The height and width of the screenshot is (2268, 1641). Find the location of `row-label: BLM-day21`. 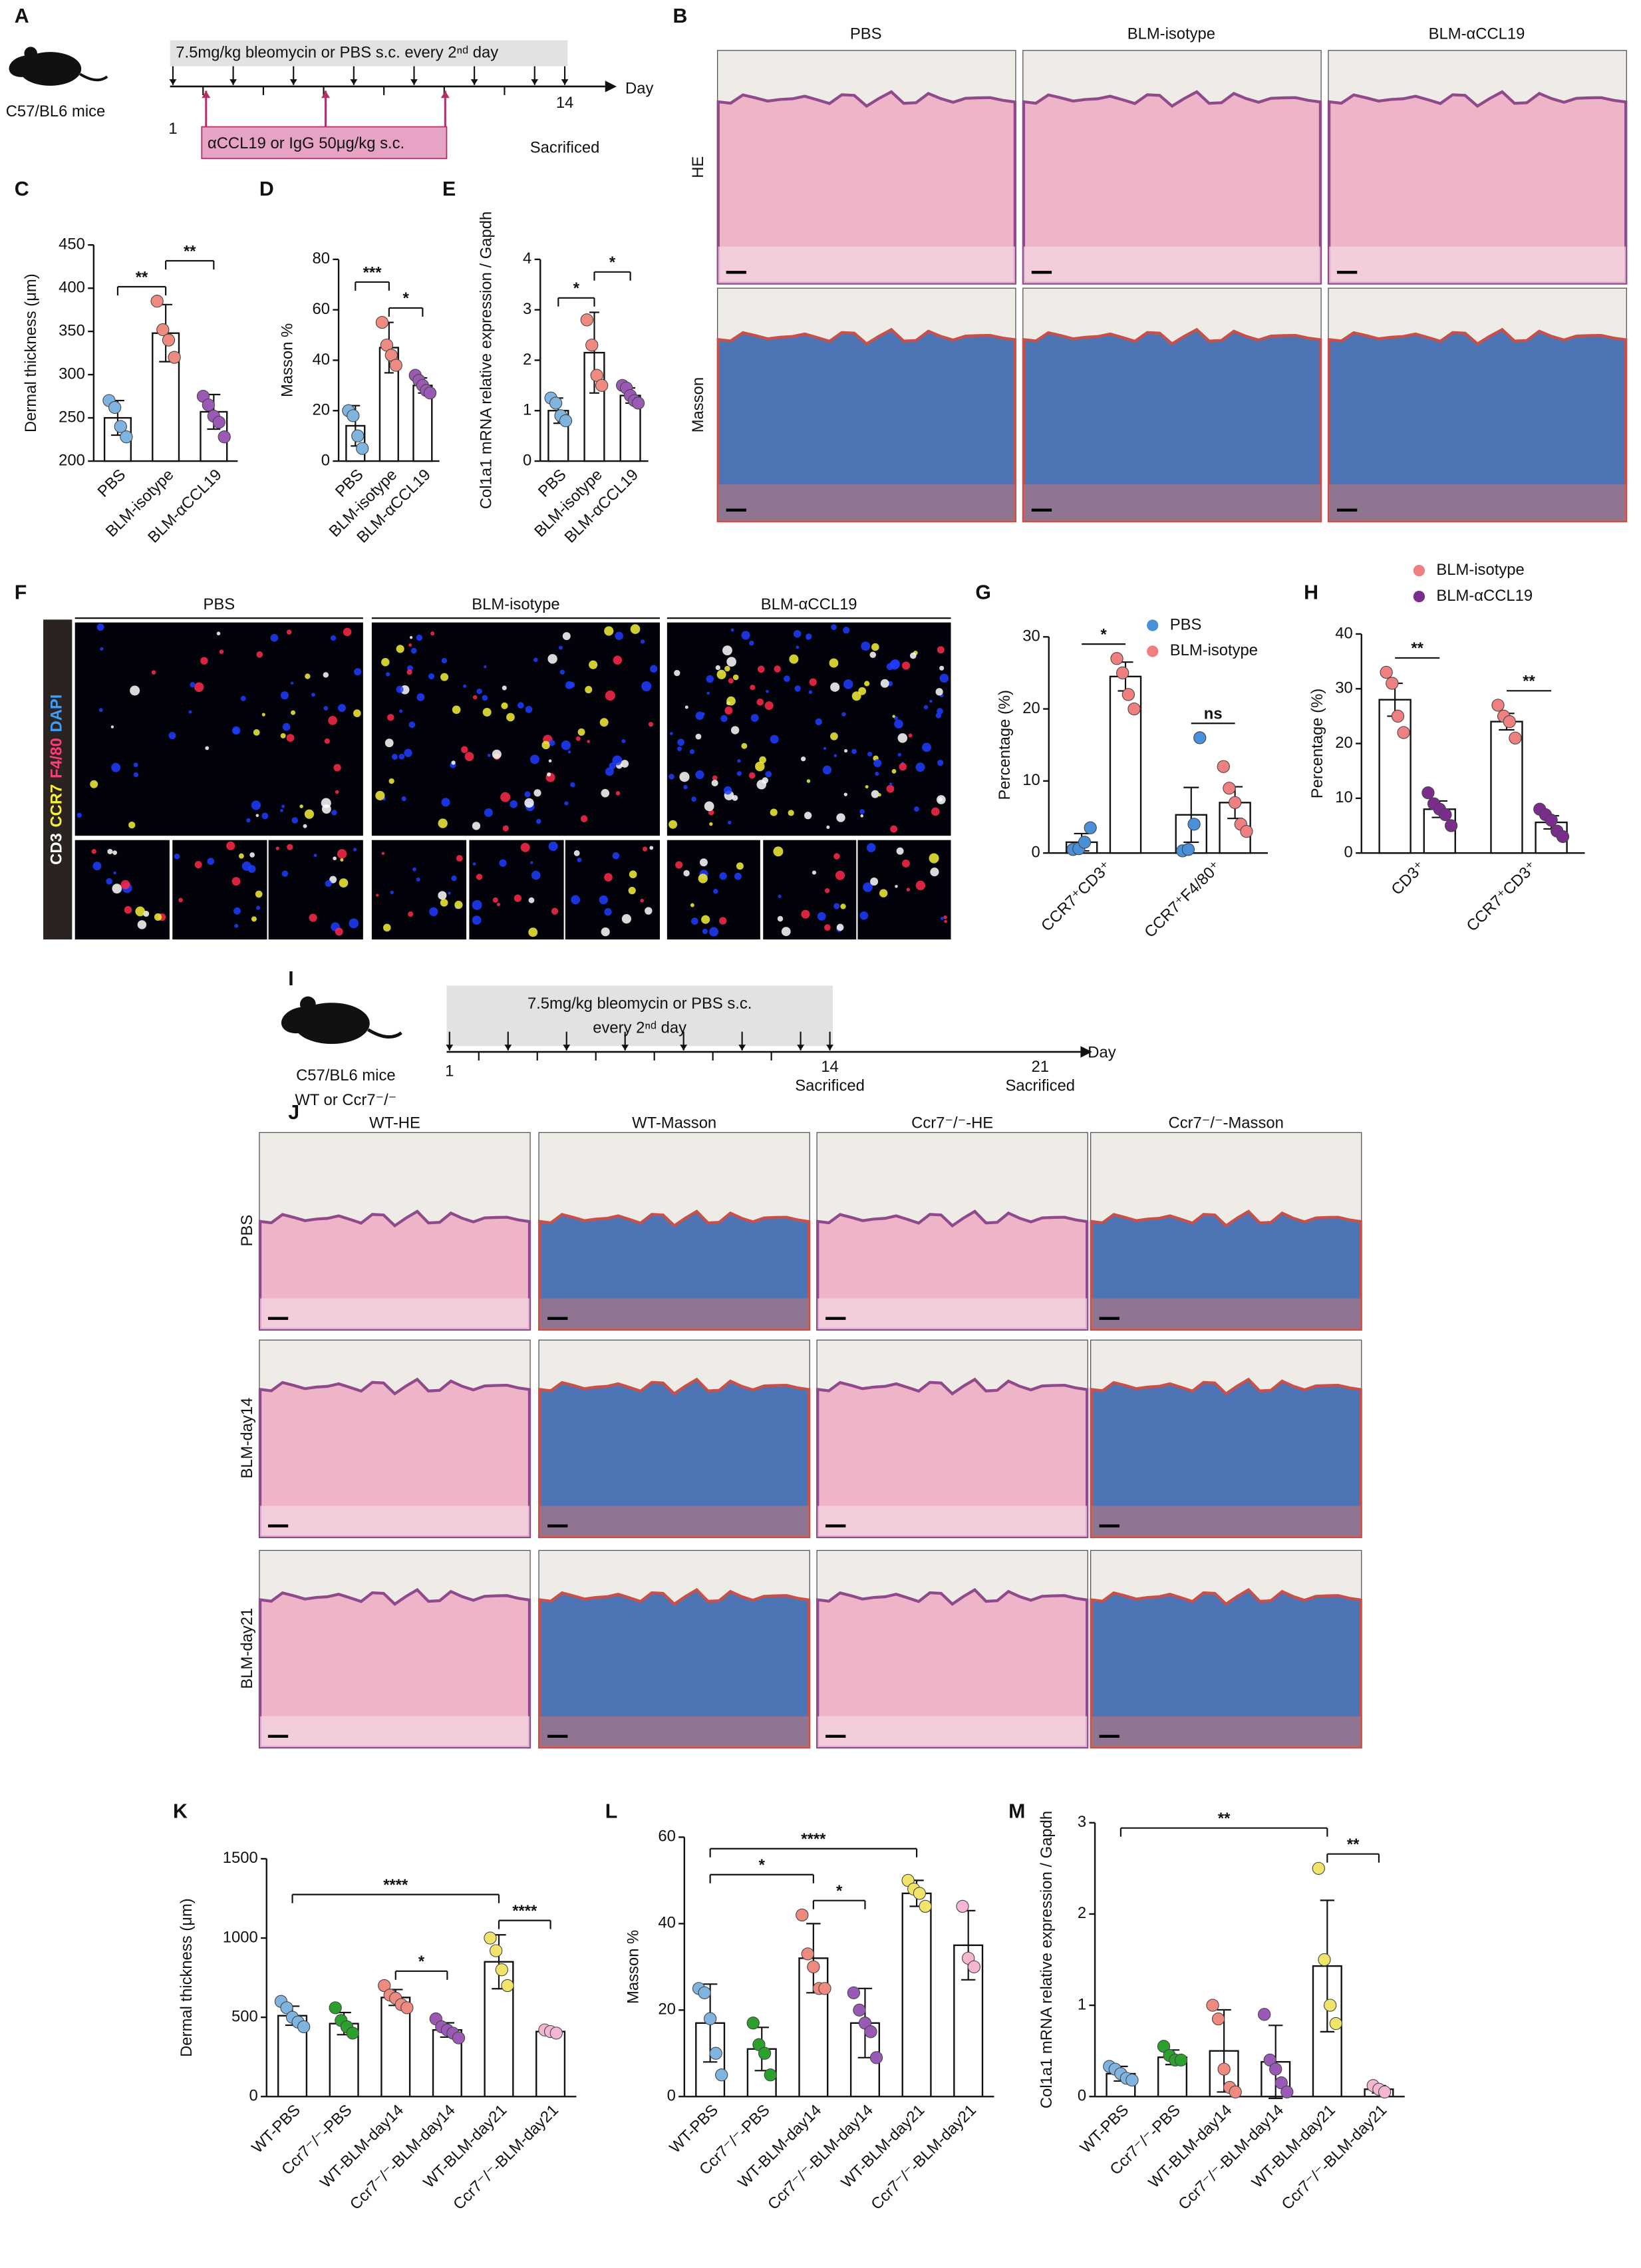

row-label: BLM-day21 is located at coordinates (247, 1648).